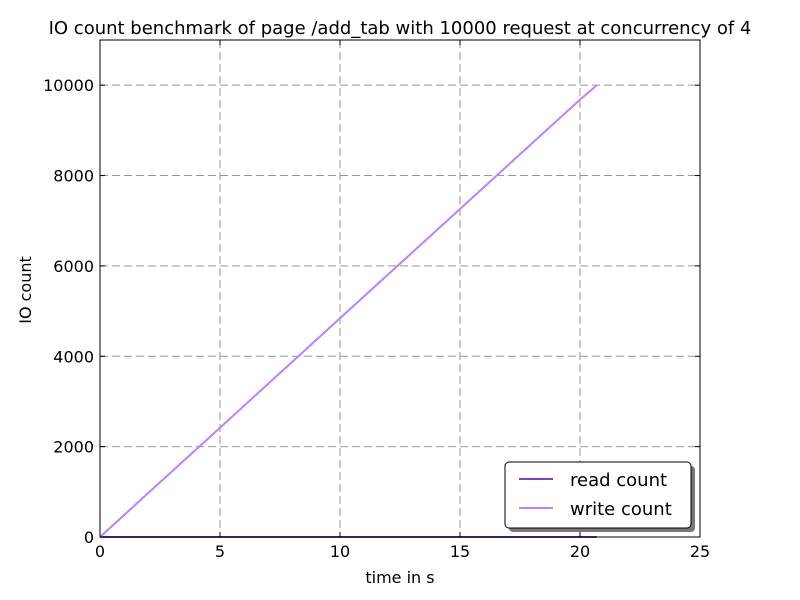 Image resolution: width=800 pixels, height=600 pixels. What do you see at coordinates (100, 551) in the screenshot?
I see `x-tick-label: 0` at bounding box center [100, 551].